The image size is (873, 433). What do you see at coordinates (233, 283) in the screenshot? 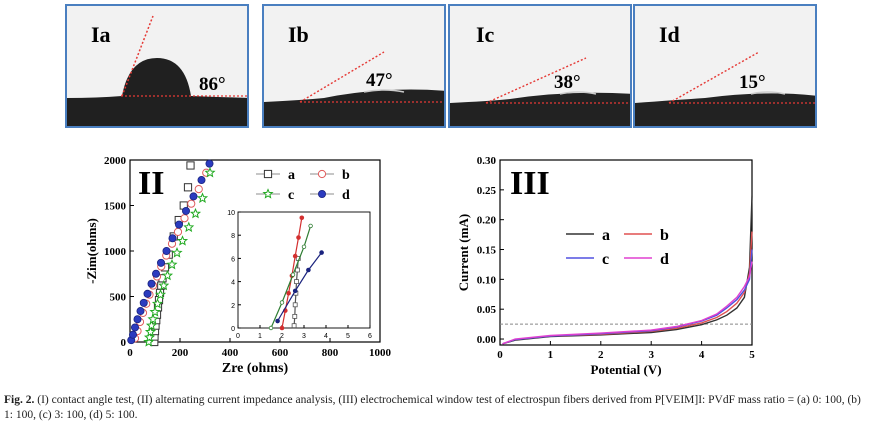
I see `inset-y-tick-label: 4` at bounding box center [233, 283].